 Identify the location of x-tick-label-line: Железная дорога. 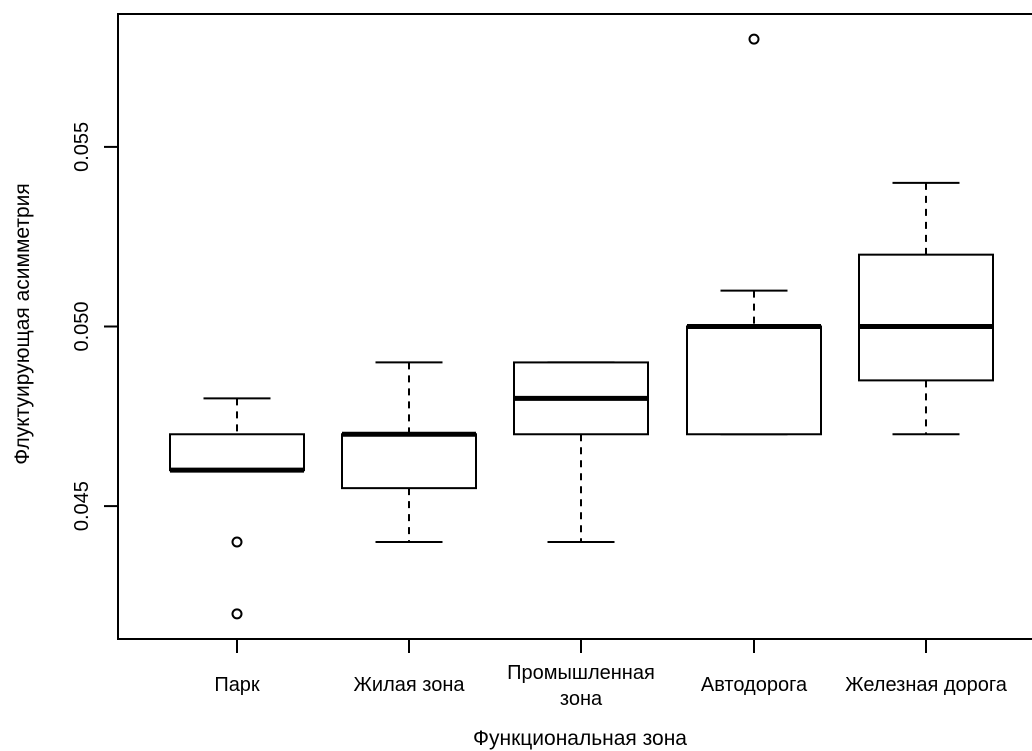
(926, 685).